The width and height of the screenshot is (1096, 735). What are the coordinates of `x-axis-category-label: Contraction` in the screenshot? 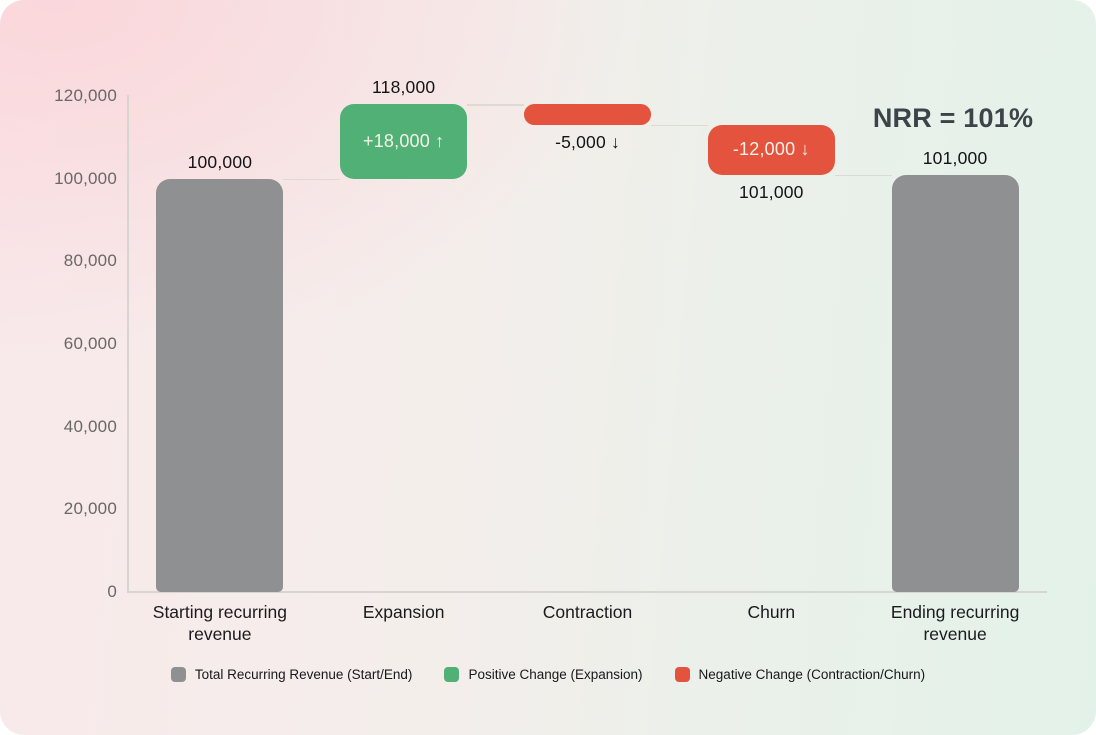 It's located at (587, 612).